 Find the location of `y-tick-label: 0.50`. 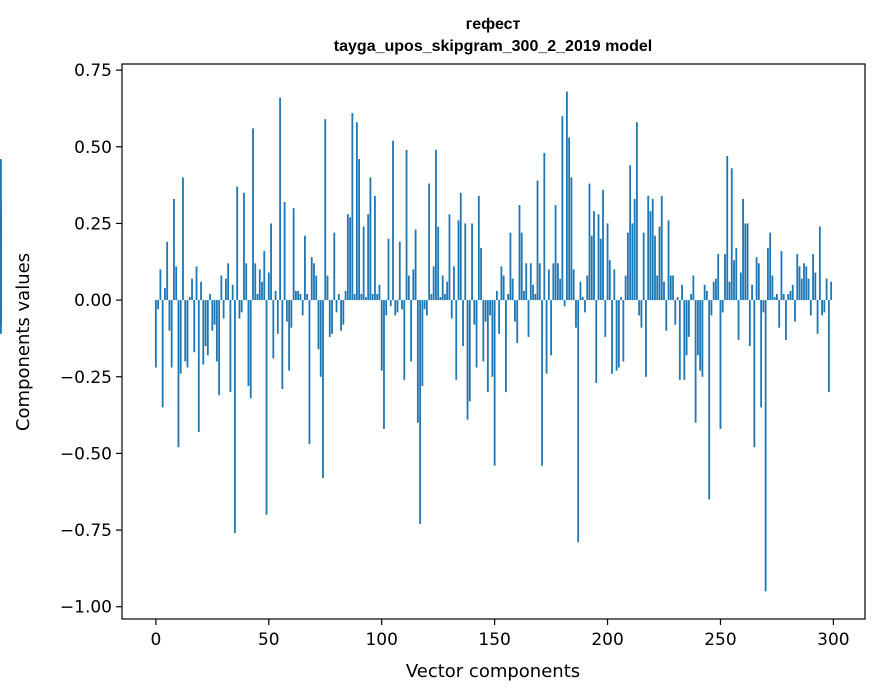

y-tick-label: 0.50 is located at coordinates (93, 148).